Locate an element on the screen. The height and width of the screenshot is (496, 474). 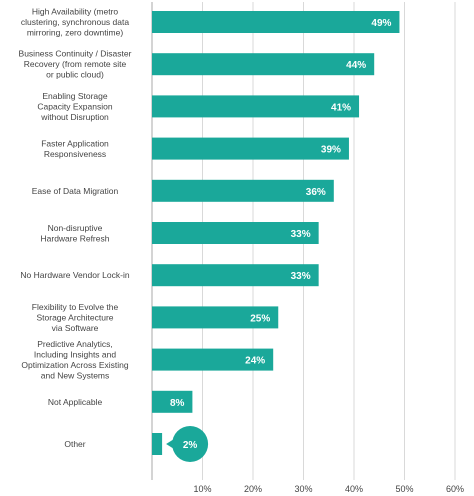
value-label-1: 44% is located at coordinates (356, 65).